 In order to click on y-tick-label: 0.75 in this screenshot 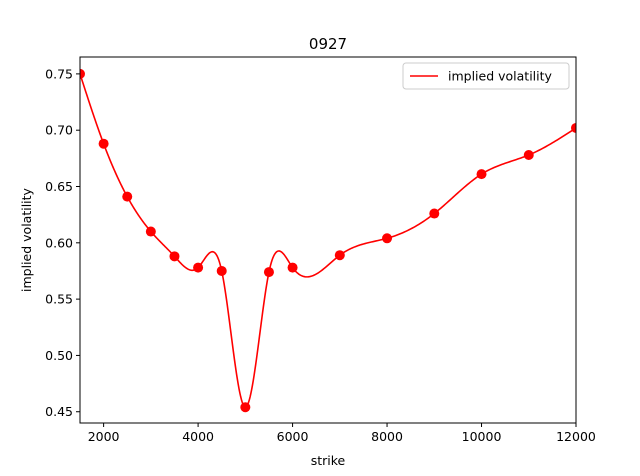, I will do `click(59, 73)`.